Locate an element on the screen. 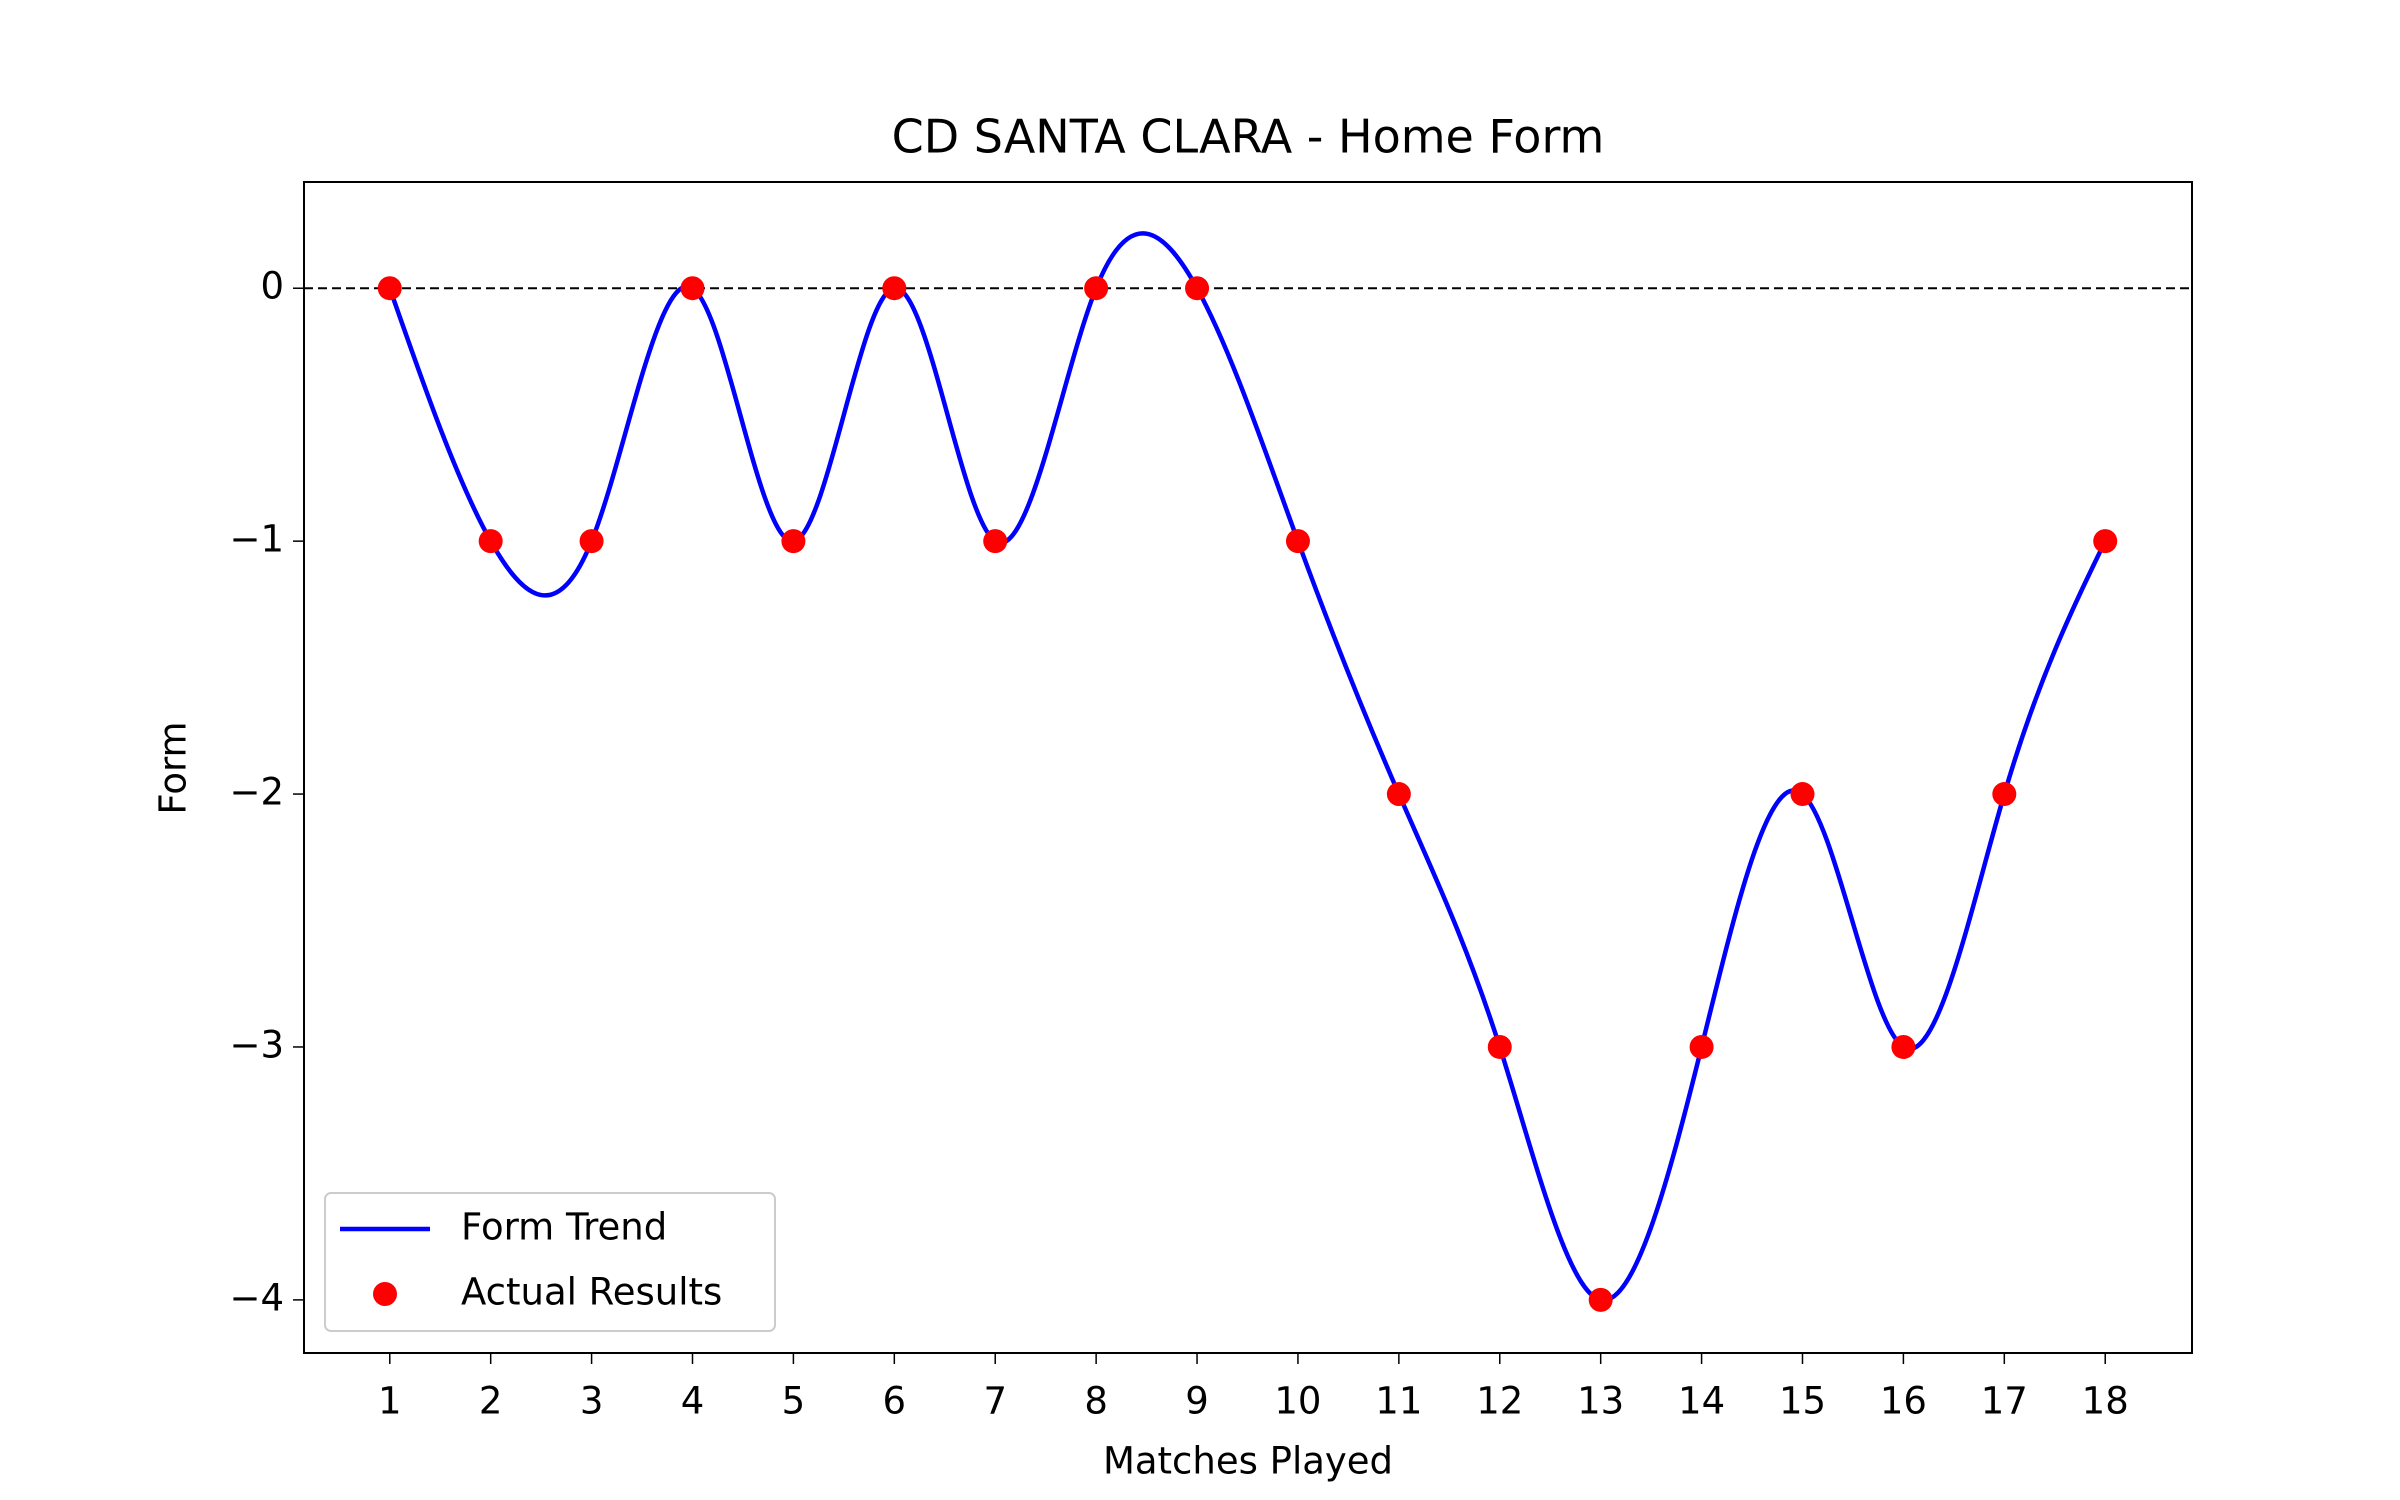 Image resolution: width=2400 pixels, height=1500 pixels. legend-marker is located at coordinates (385, 1294).